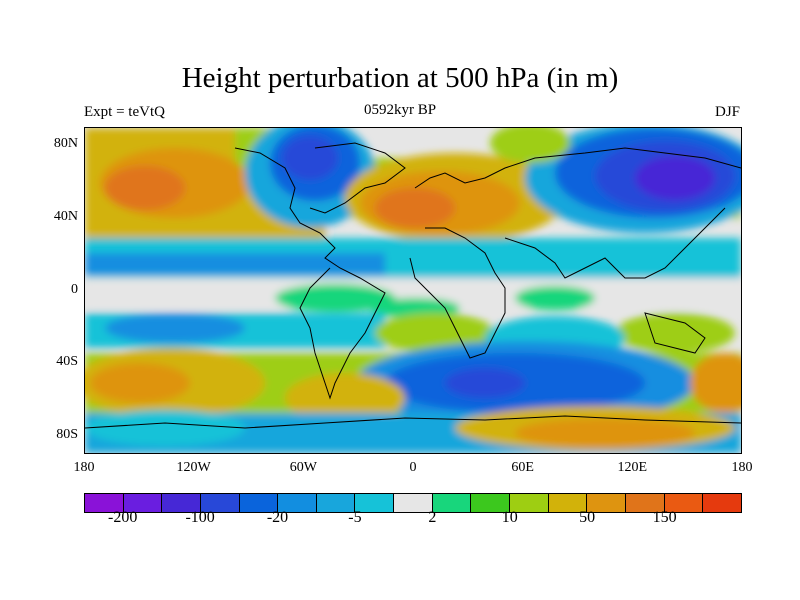 The image size is (800, 600). What do you see at coordinates (74, 289) in the screenshot?
I see `lat-tick-label: 0` at bounding box center [74, 289].